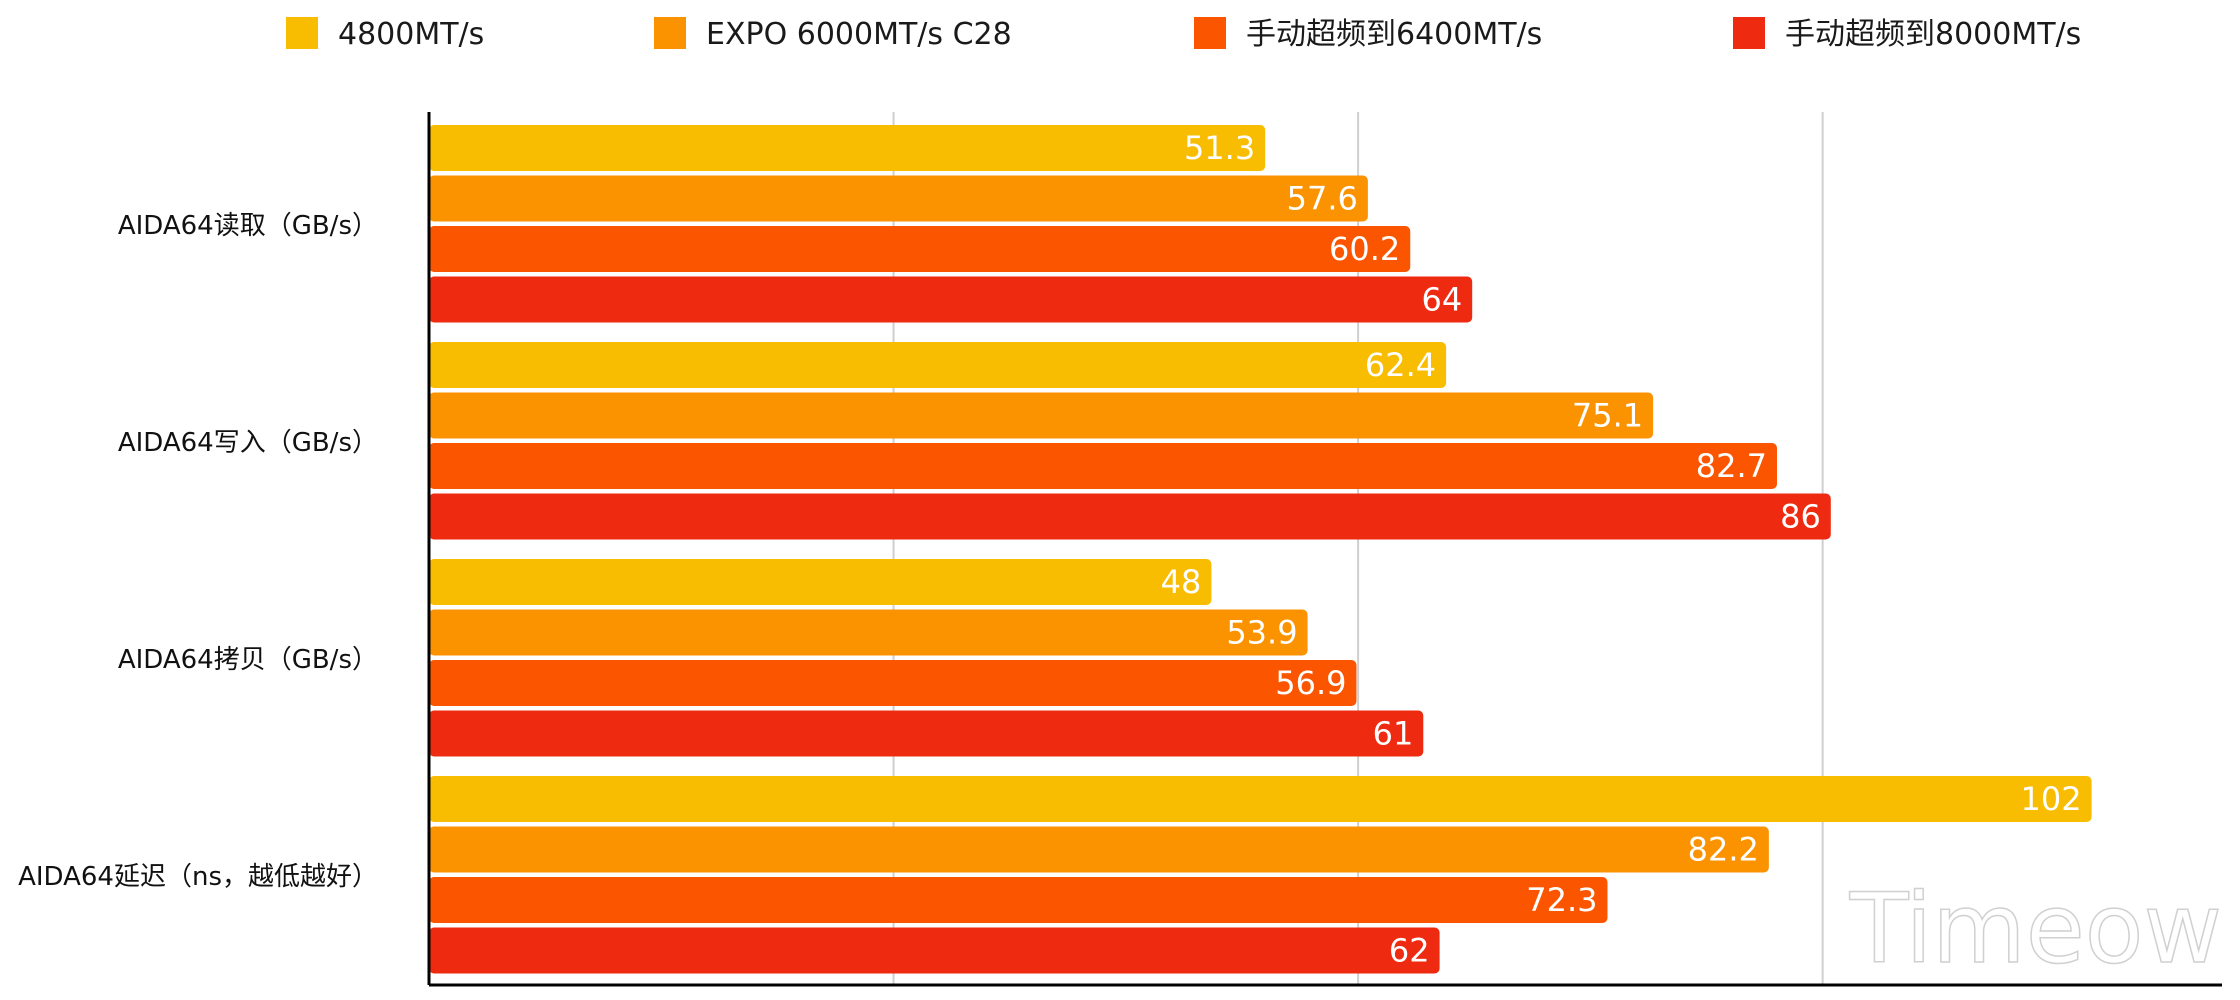 The height and width of the screenshot is (1000, 2240). Describe the element at coordinates (198, 877) in the screenshot. I see `category-label: AIDA64延迟（ns，越低越好）` at that location.